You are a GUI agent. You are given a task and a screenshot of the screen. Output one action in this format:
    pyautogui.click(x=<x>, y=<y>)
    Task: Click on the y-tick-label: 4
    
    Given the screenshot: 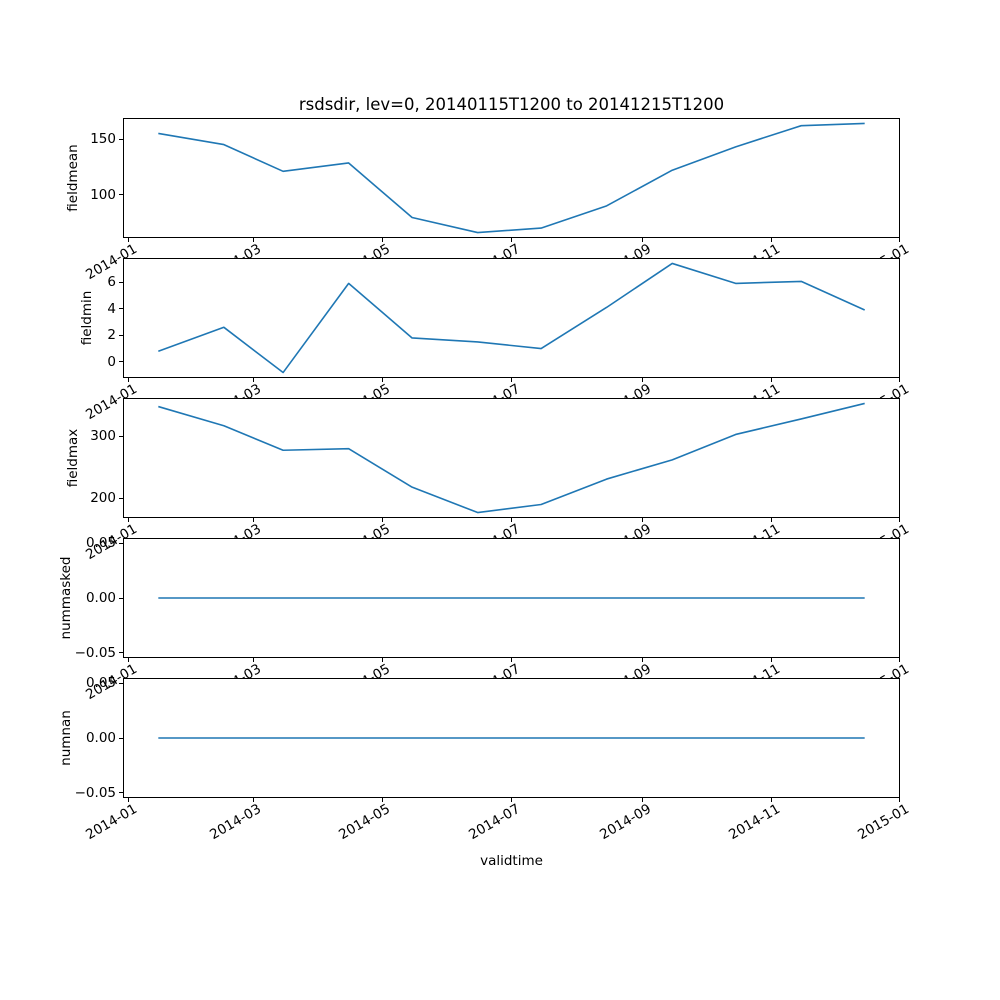 What is the action you would take?
    pyautogui.click(x=111, y=308)
    